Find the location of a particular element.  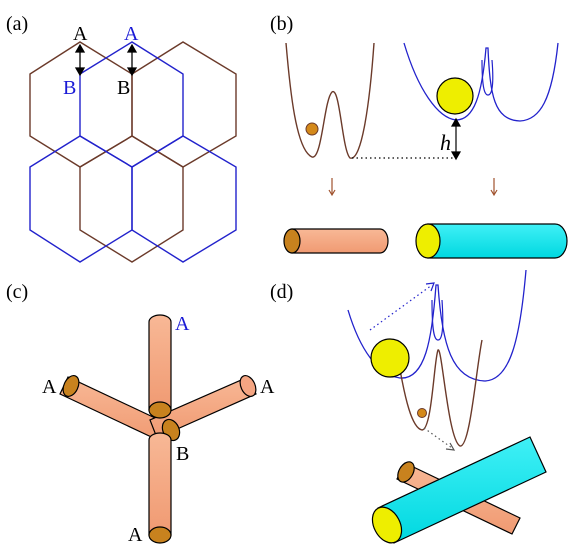

dotted-arrow-gray is located at coordinates (438, 438).